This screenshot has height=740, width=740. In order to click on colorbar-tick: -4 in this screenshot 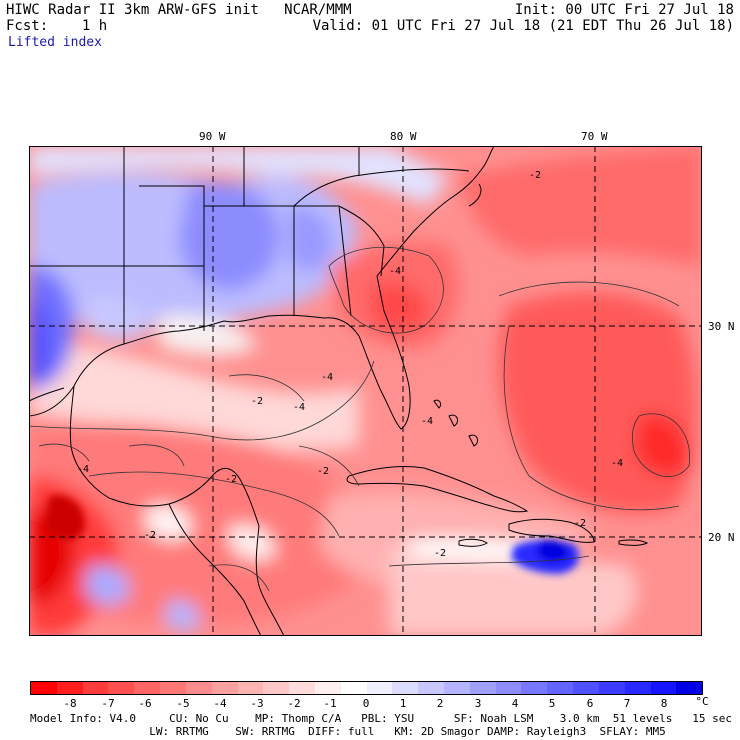, I will do `click(220, 703)`.